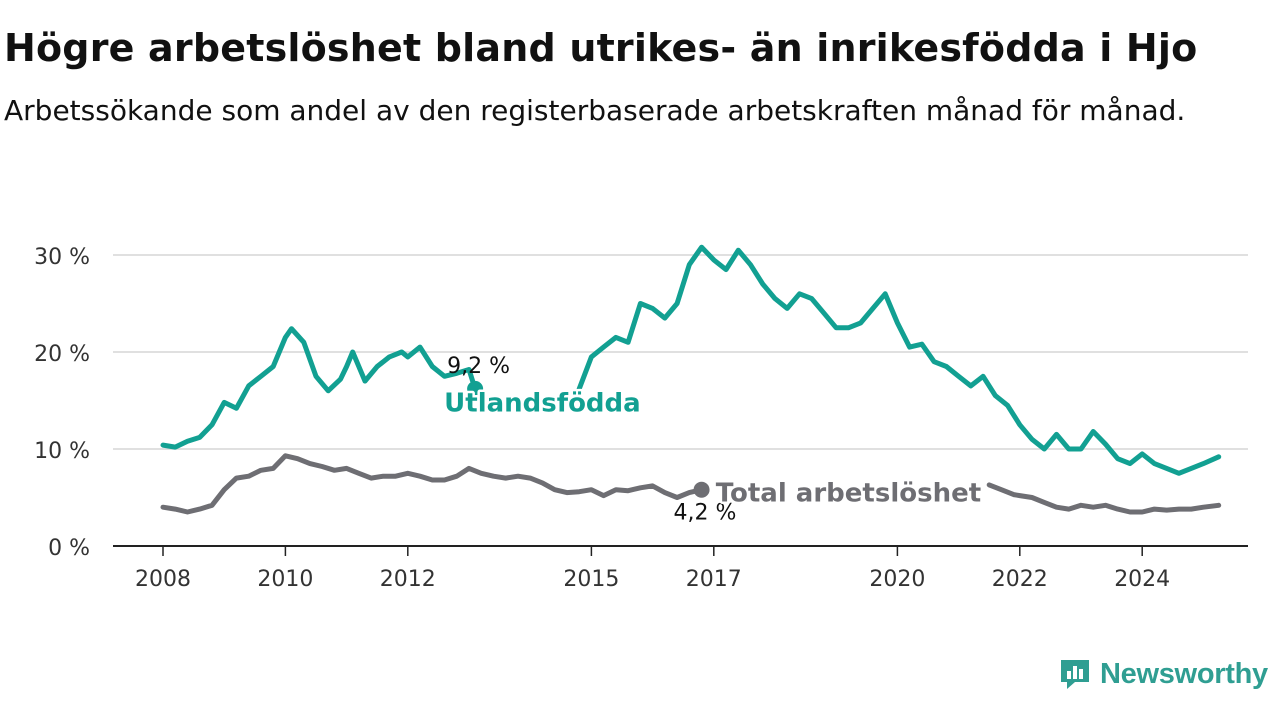  I want to click on series-label-utlandsfödda: Utlandsfödda, so click(542, 403).